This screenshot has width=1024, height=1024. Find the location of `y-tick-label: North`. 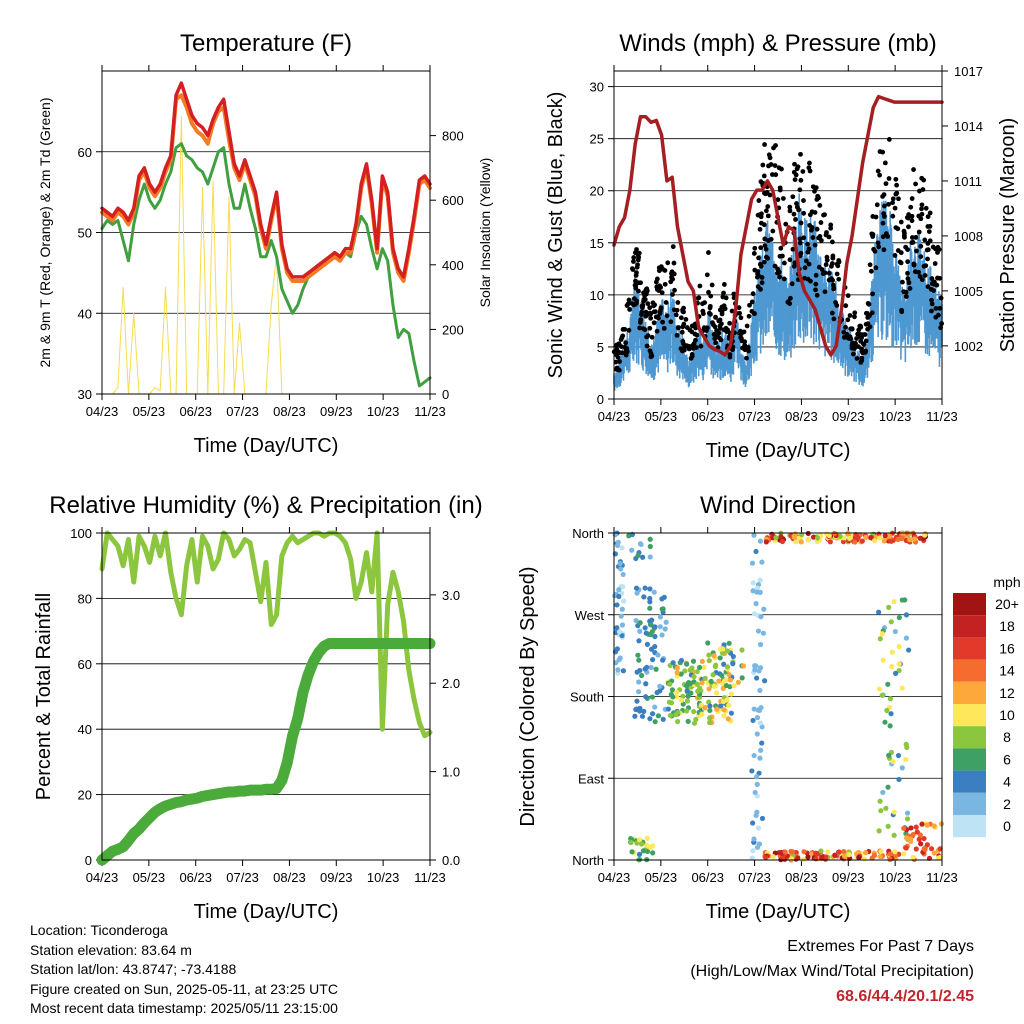

y-tick-label: North is located at coordinates (588, 860).